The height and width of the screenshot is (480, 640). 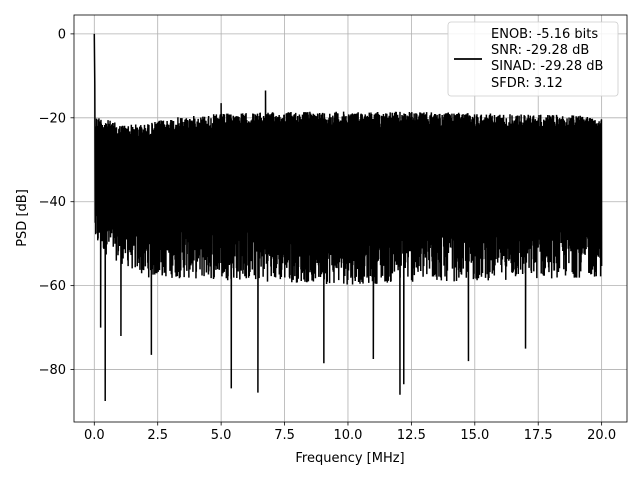 What do you see at coordinates (52, 370) in the screenshot?
I see `y-tick-label-4: −80` at bounding box center [52, 370].